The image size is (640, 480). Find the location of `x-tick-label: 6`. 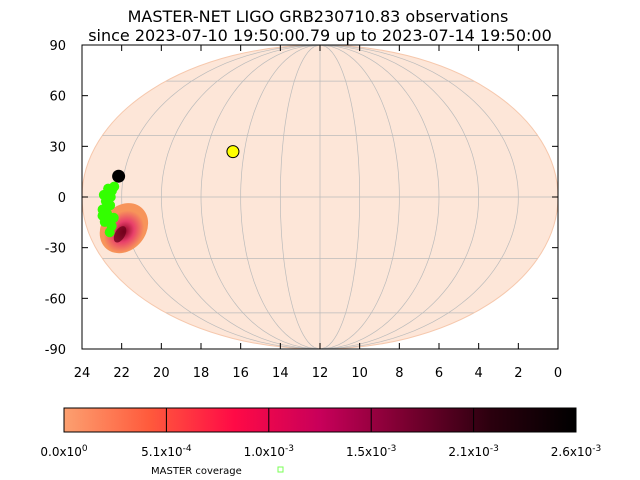

x-tick-label: 6 is located at coordinates (439, 373).